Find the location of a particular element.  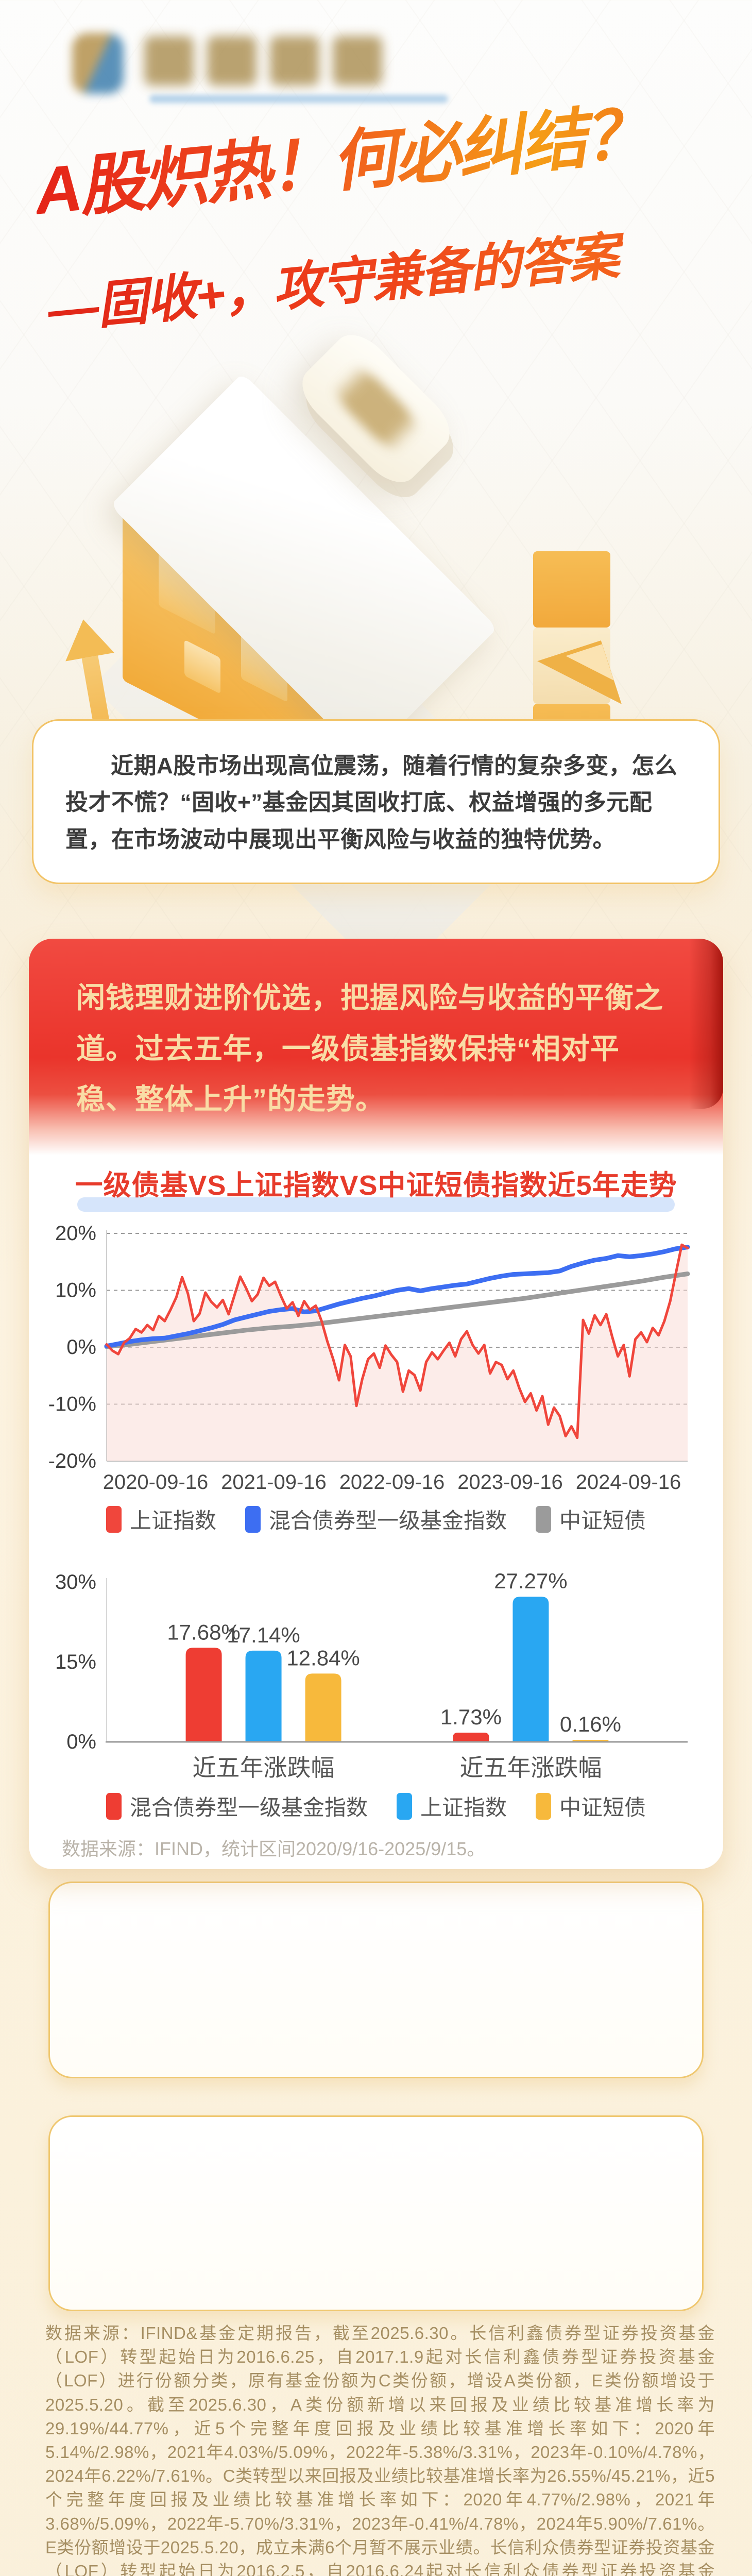

chart-title-block: 一级债基VS上证指数VS中证短债指数近5年走势 is located at coordinates (376, 1187).